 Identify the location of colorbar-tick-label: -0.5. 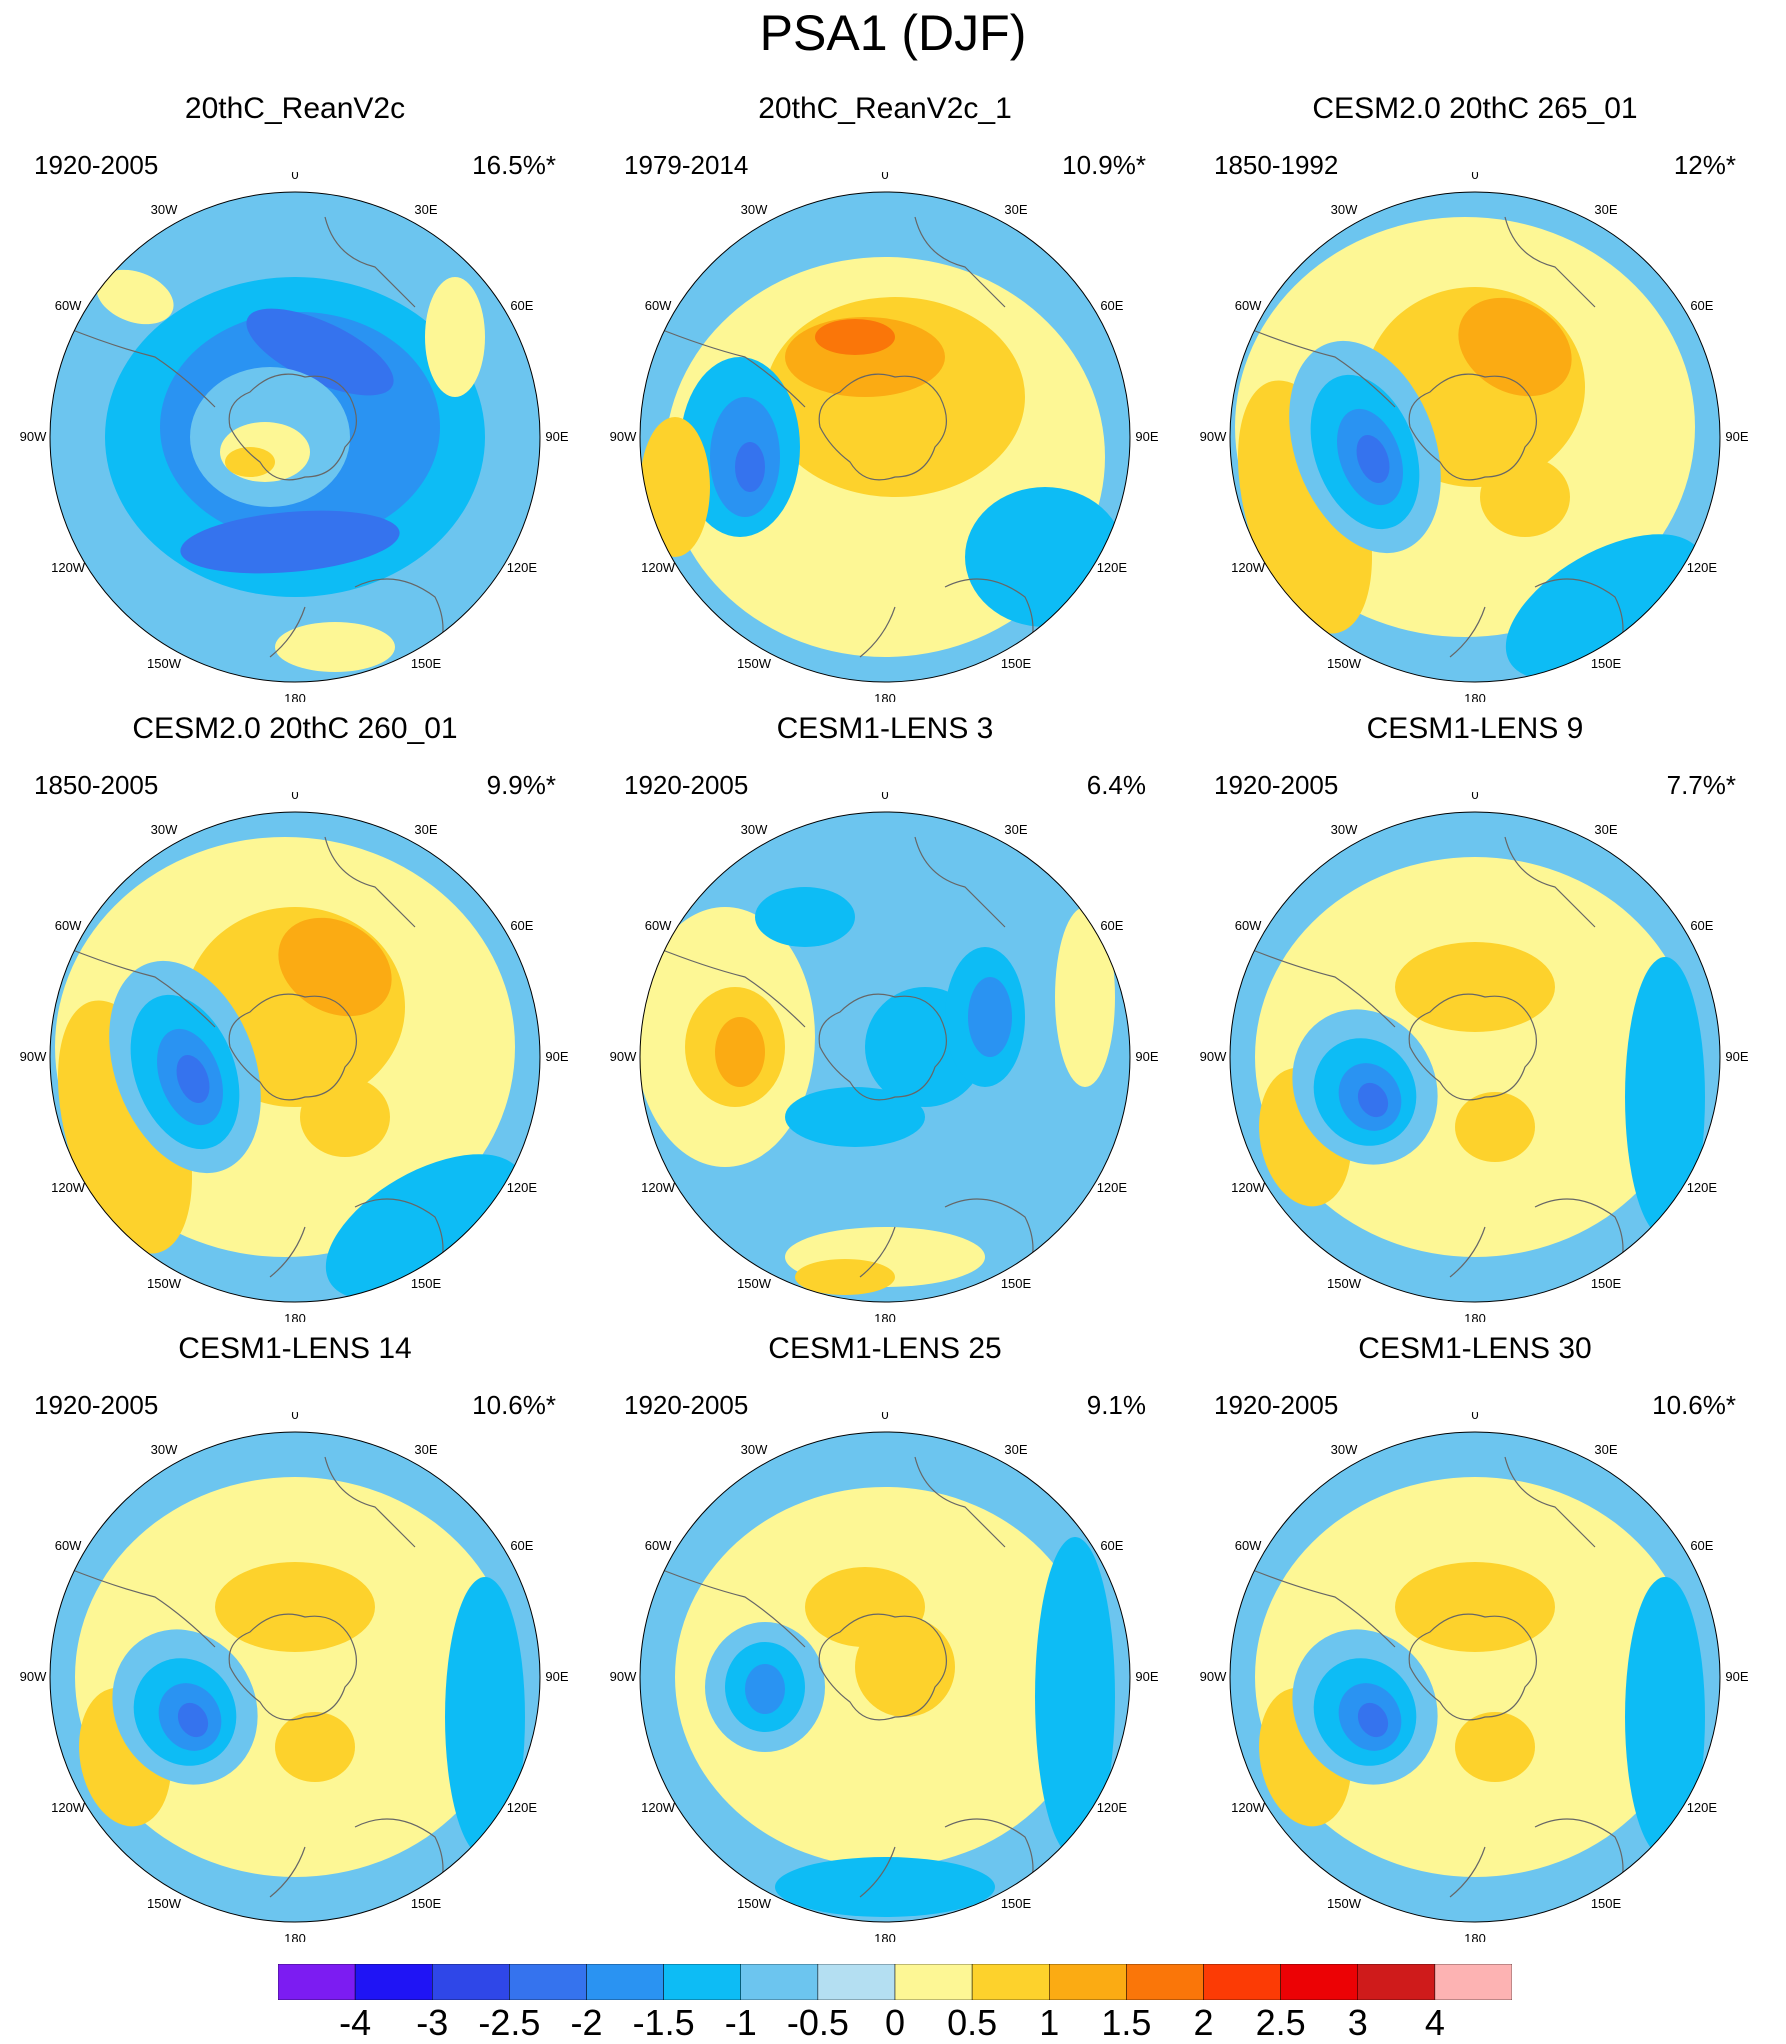
(817, 2022).